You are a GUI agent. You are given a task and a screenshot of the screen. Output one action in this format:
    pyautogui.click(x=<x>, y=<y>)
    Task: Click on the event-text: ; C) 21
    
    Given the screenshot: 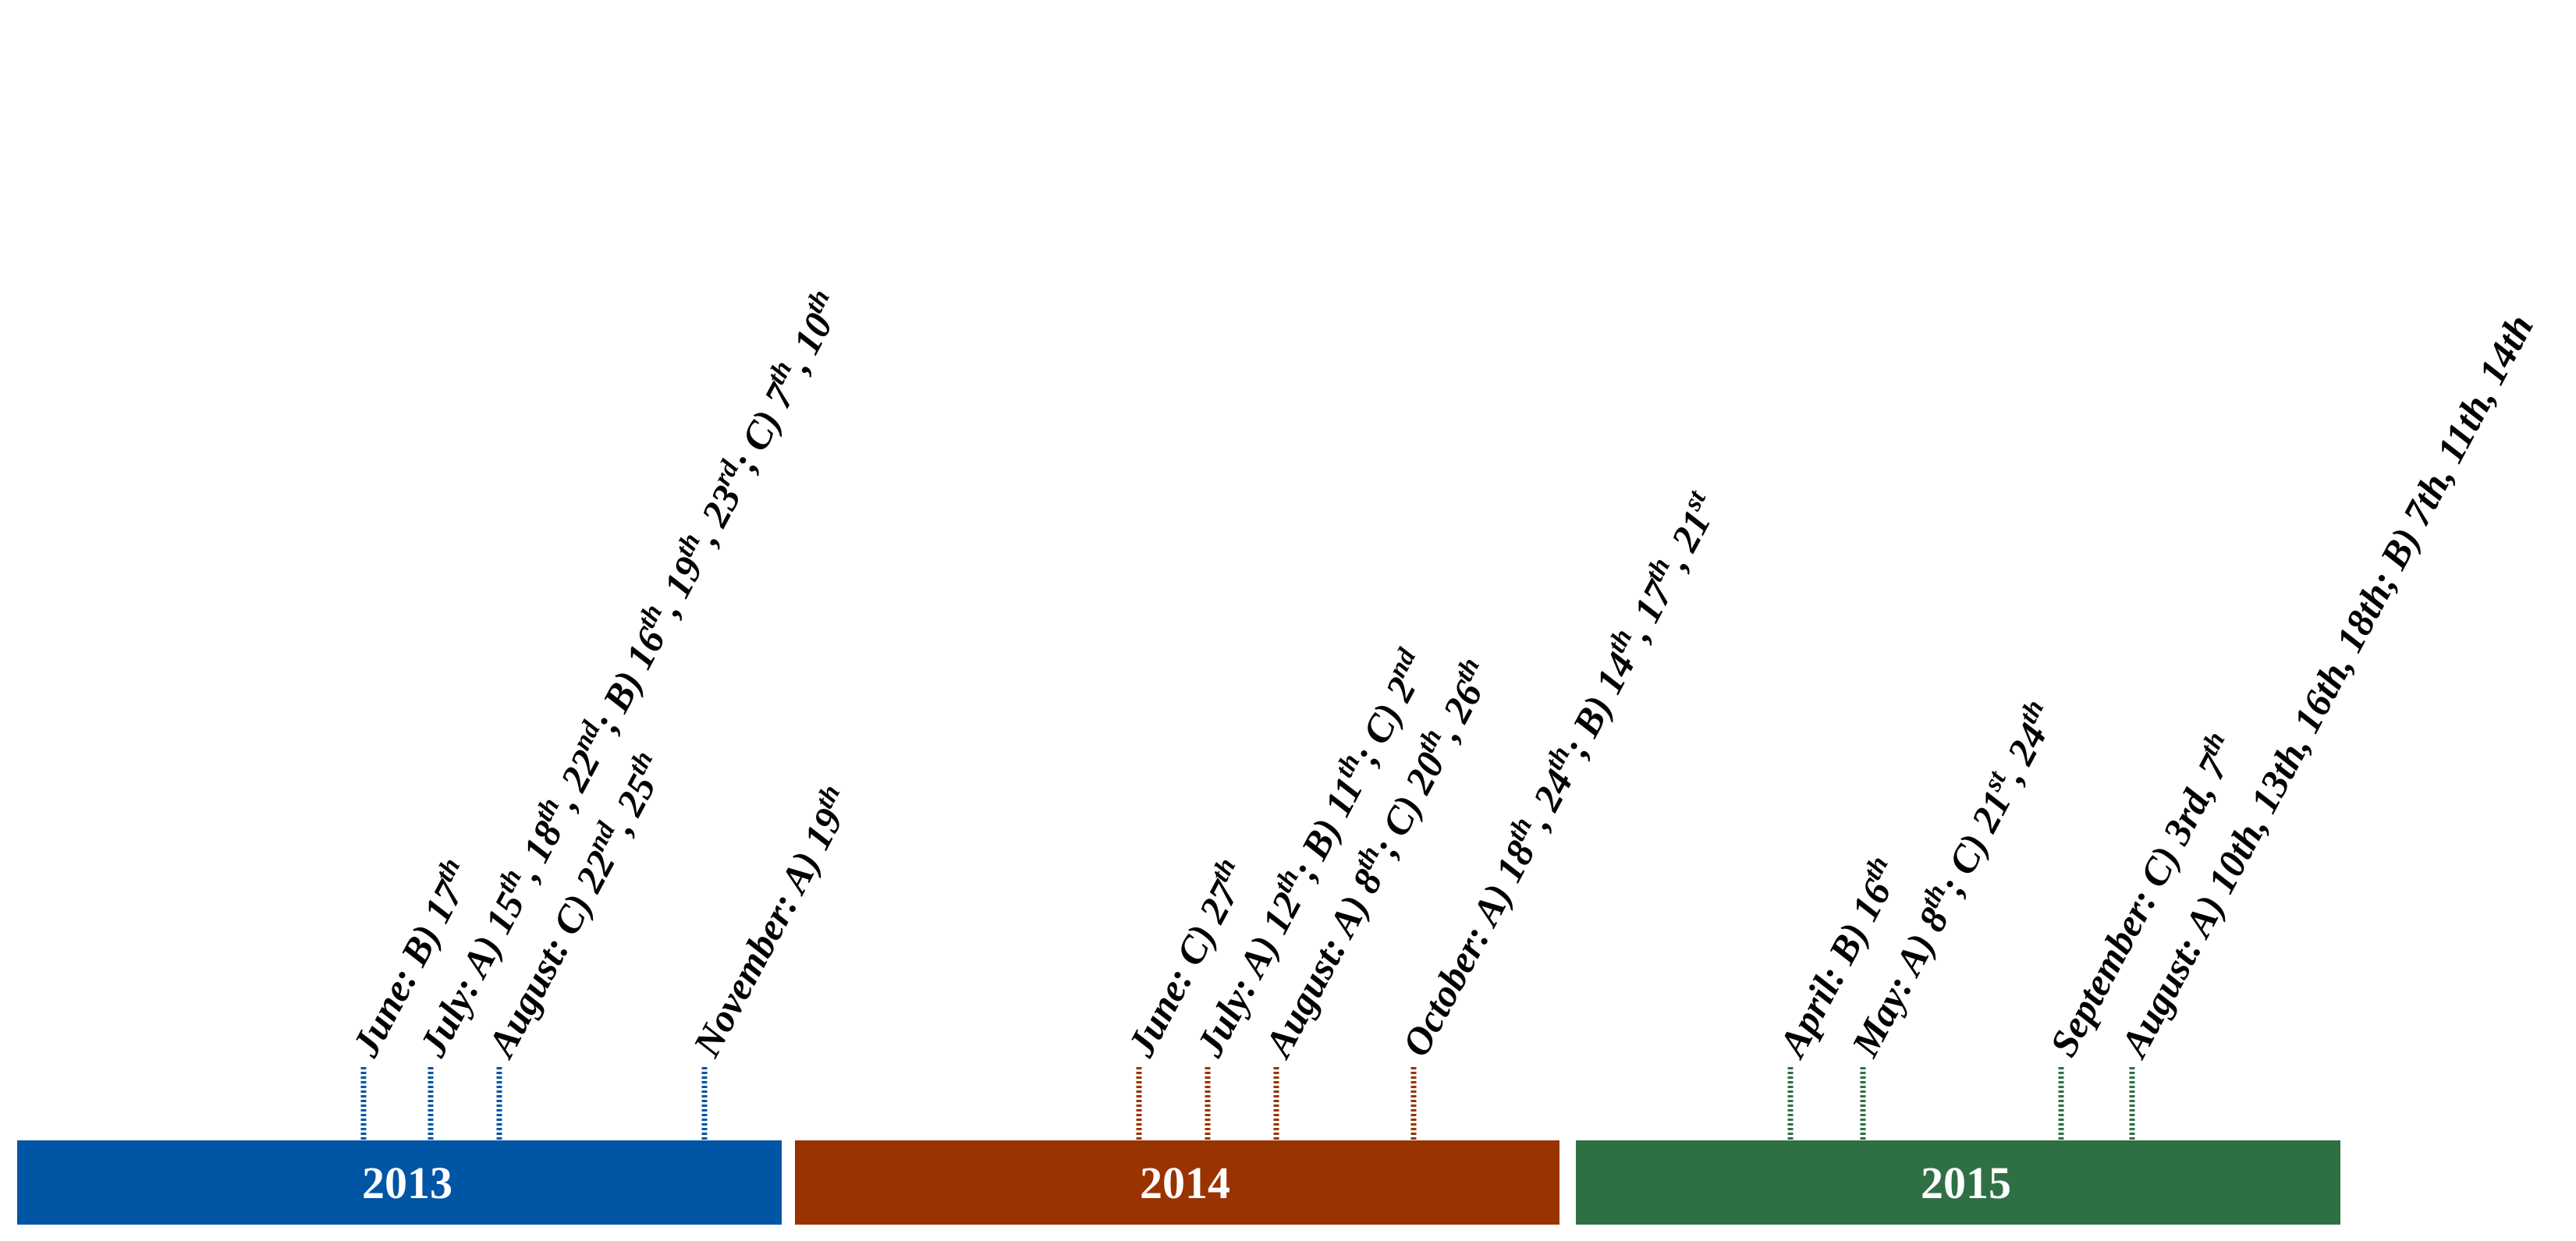 What is the action you would take?
    pyautogui.click(x=1974, y=842)
    